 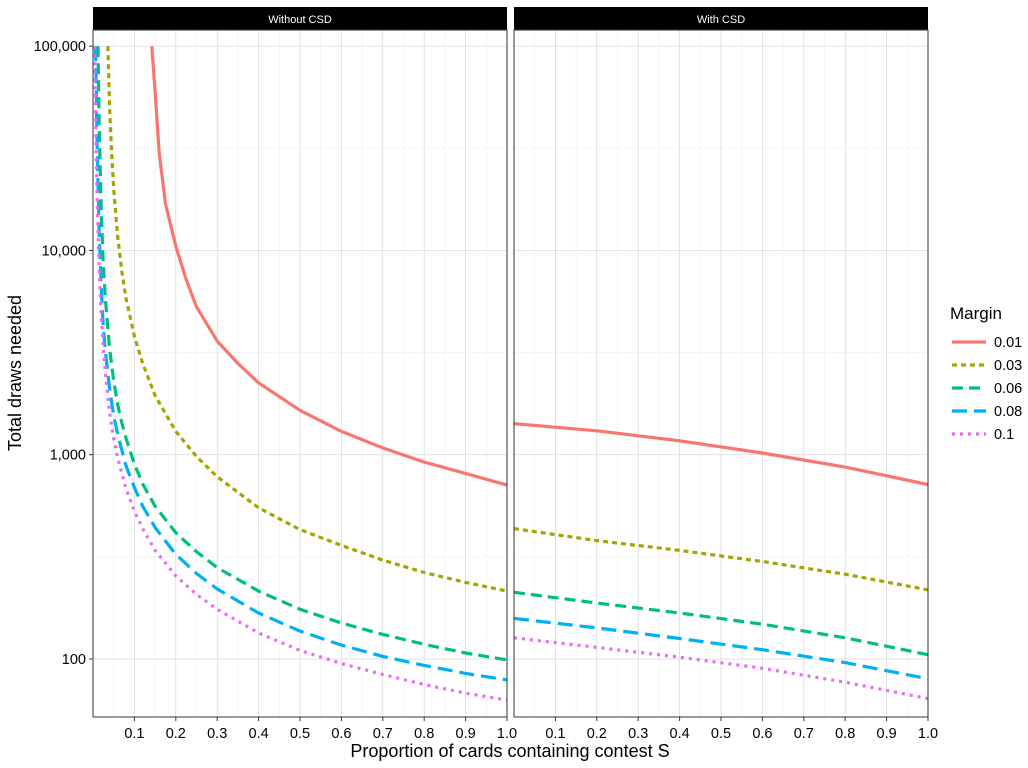 What do you see at coordinates (1008, 389) in the screenshot?
I see `legend-label: 0.06` at bounding box center [1008, 389].